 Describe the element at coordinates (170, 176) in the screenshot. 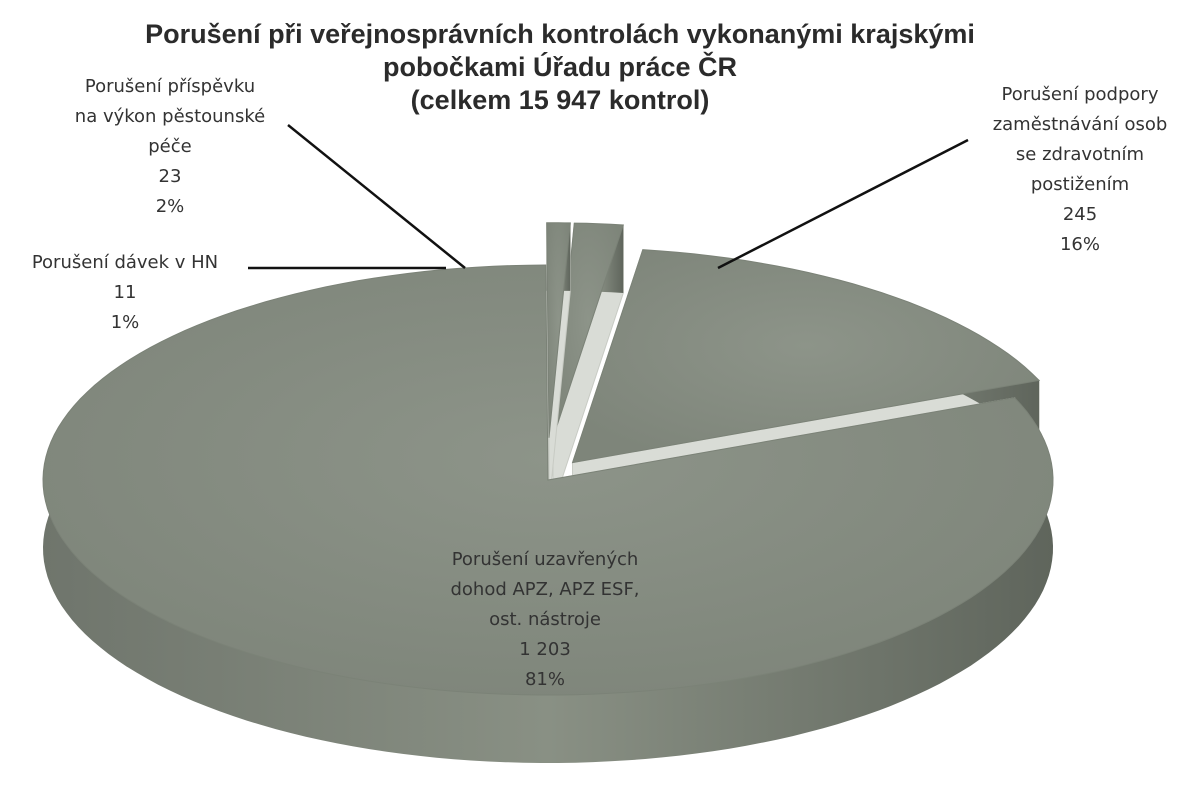

I see `value-label: 23` at that location.